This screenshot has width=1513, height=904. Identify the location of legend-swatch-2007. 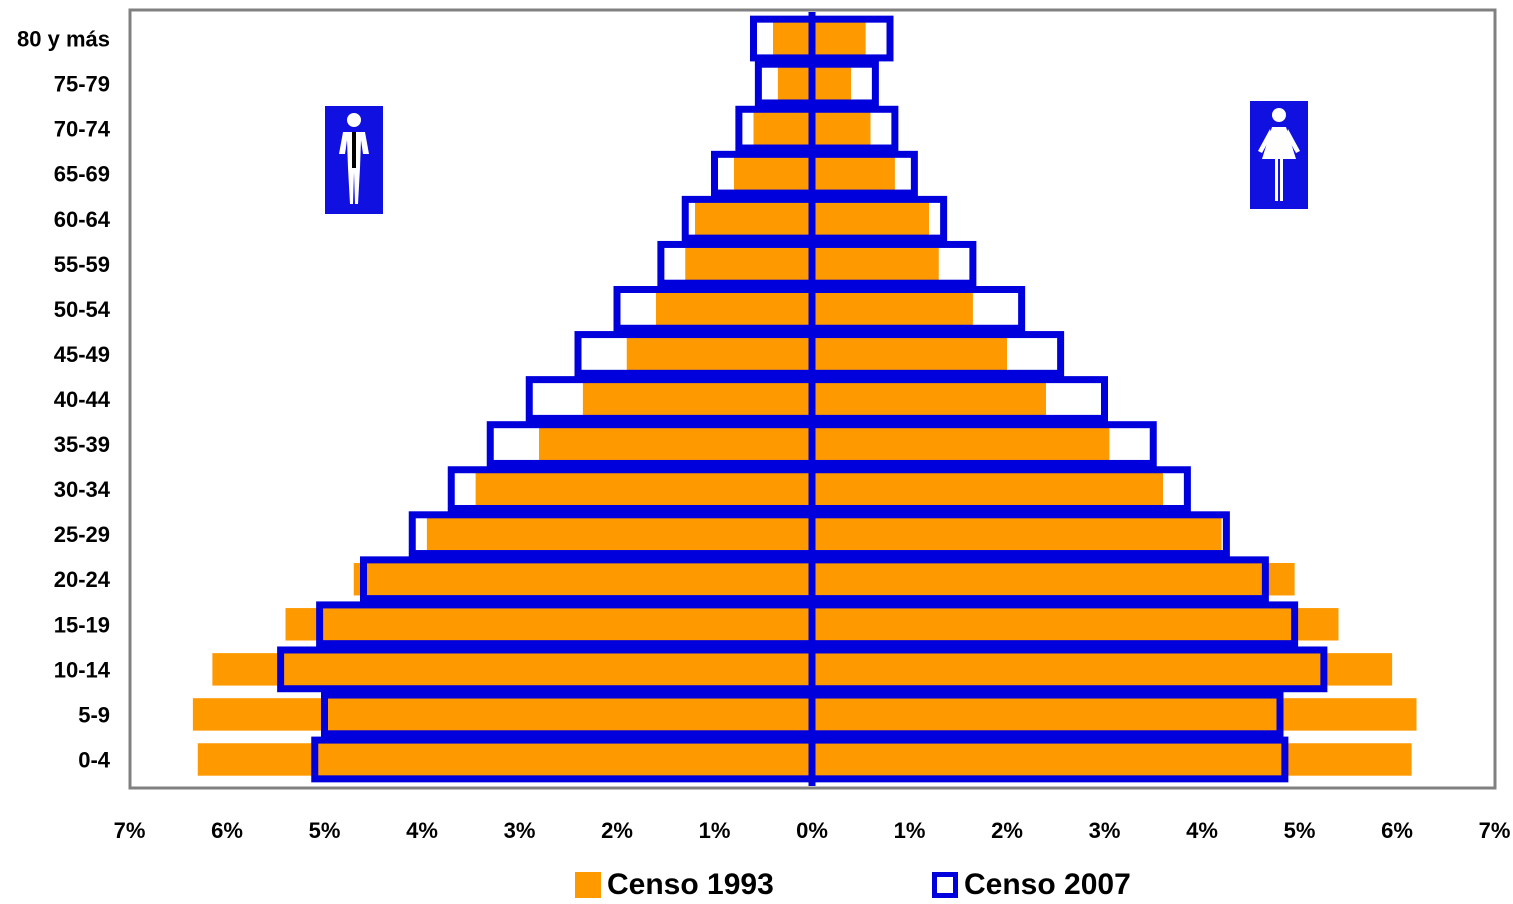
(945, 885).